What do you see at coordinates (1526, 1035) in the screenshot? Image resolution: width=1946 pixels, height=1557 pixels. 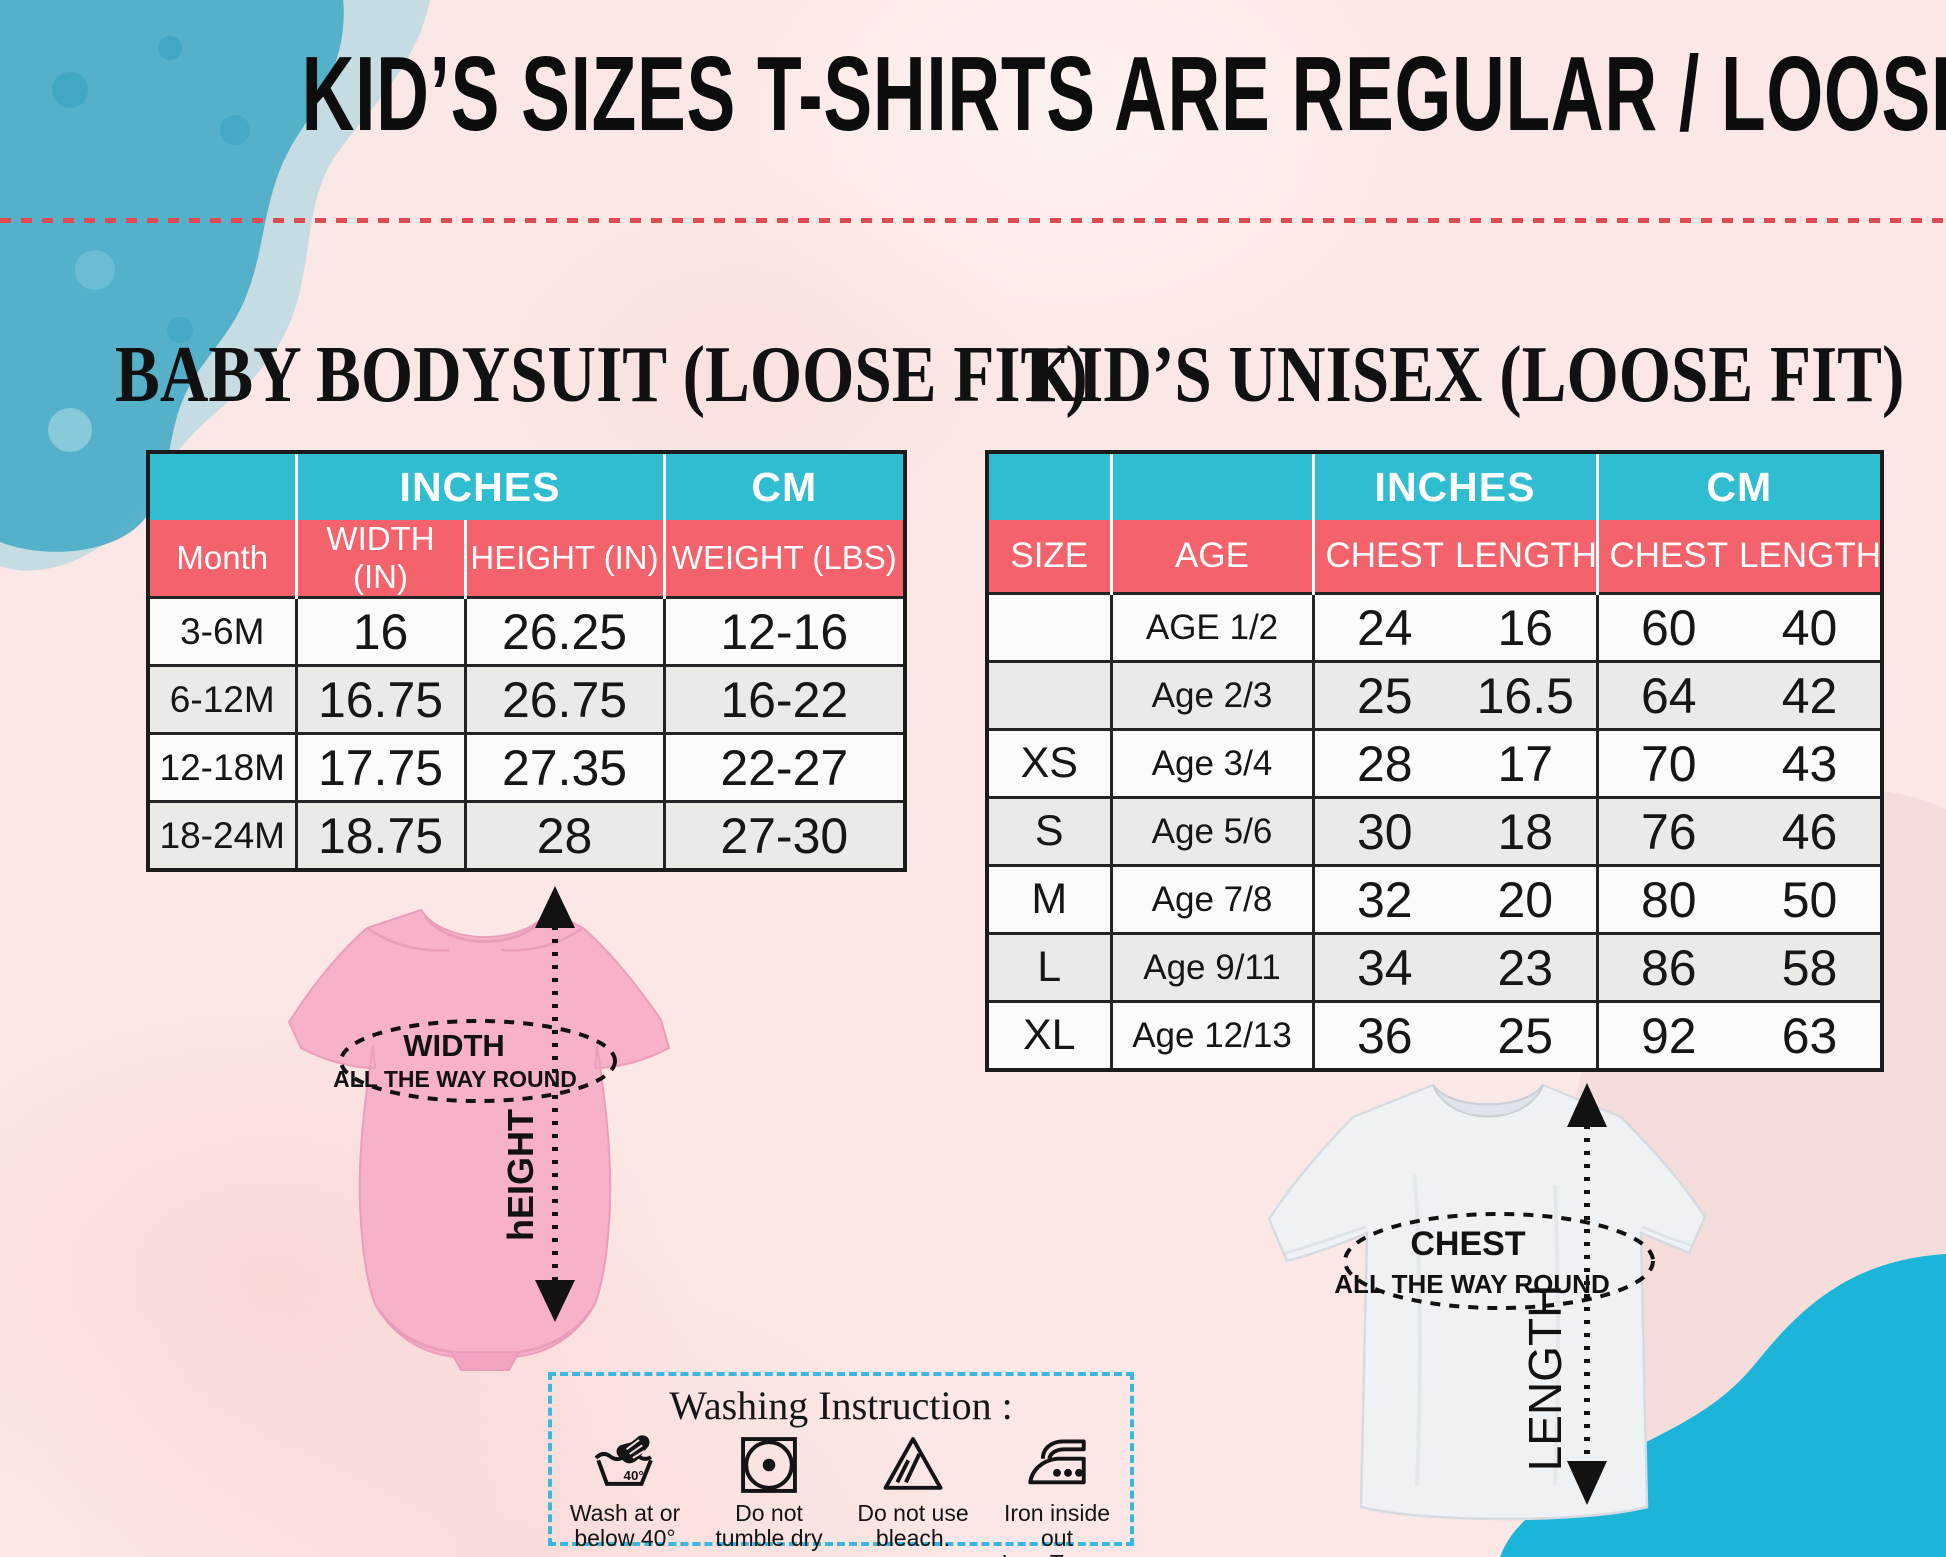 I see `table-cell-length-in: 25` at bounding box center [1526, 1035].